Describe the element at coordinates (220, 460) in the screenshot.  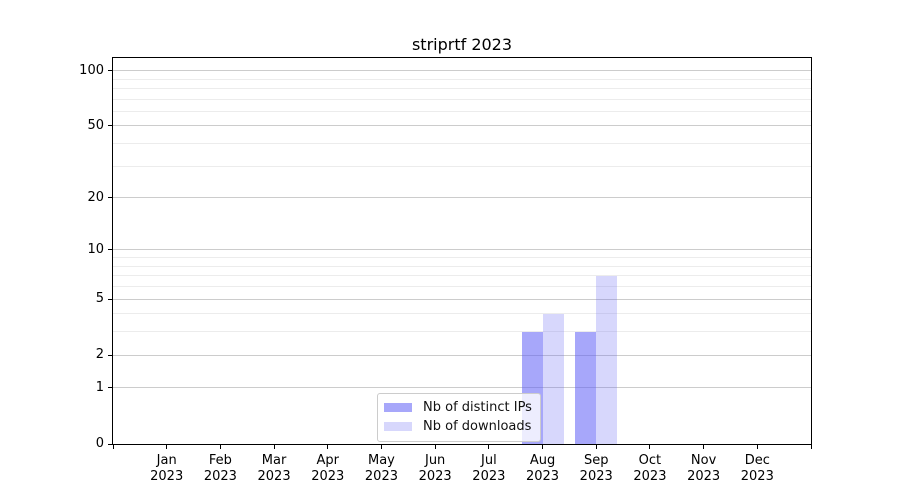
I see `x-tick-month: Feb` at that location.